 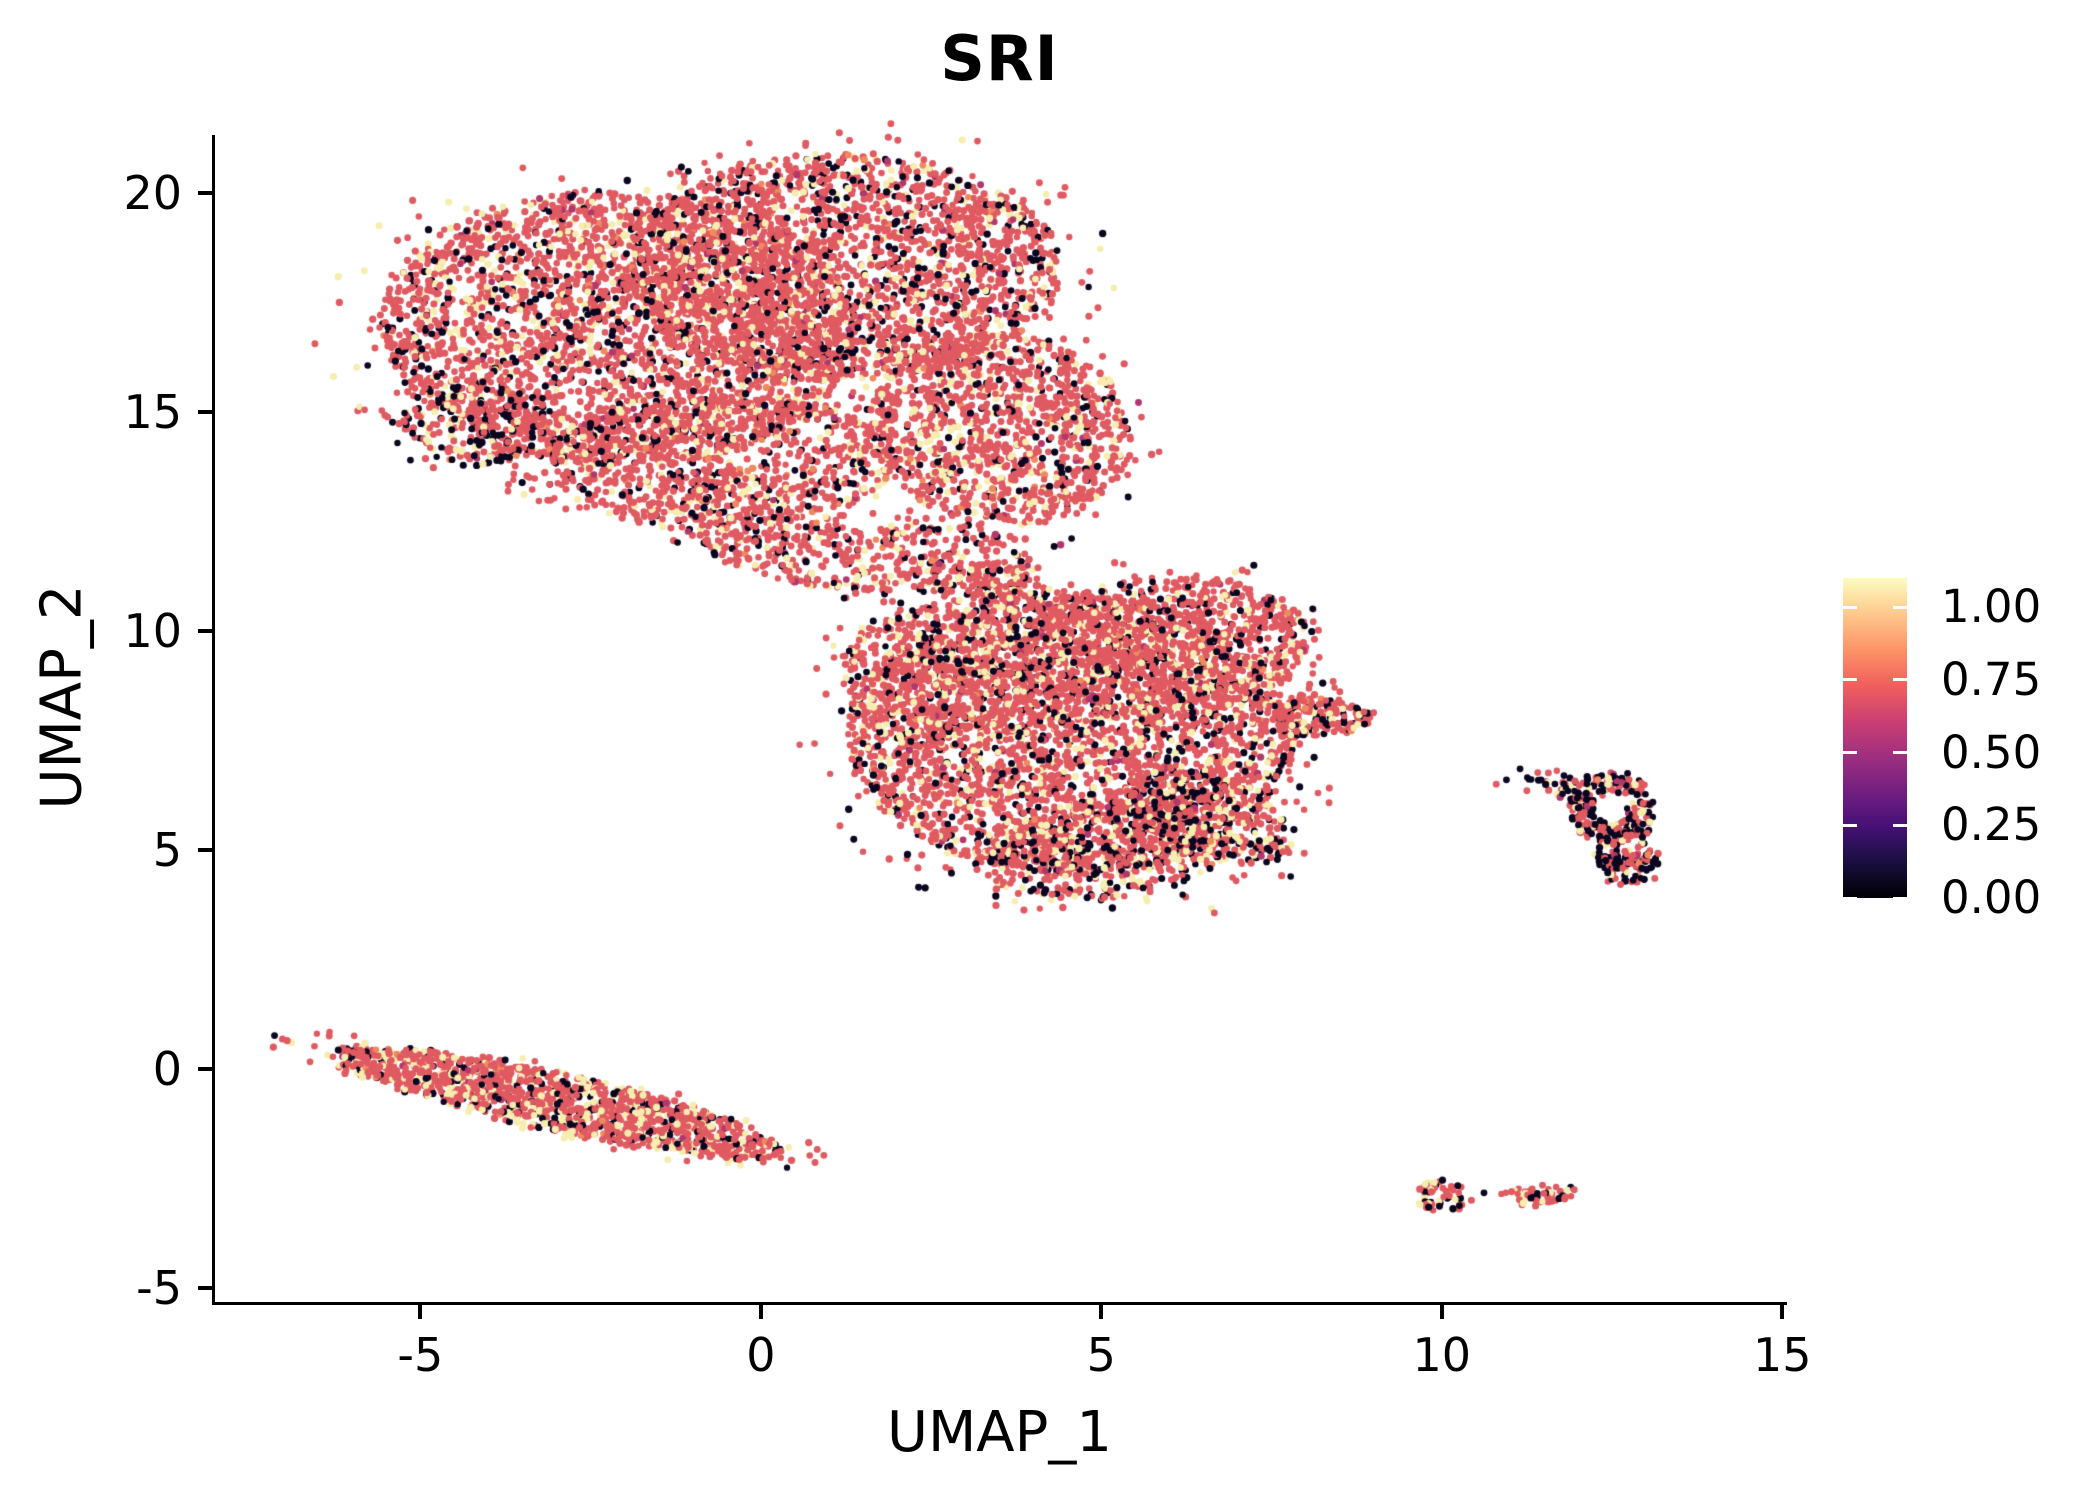 I want to click on x-axis-title: UMAP_1, so click(x=999, y=1432).